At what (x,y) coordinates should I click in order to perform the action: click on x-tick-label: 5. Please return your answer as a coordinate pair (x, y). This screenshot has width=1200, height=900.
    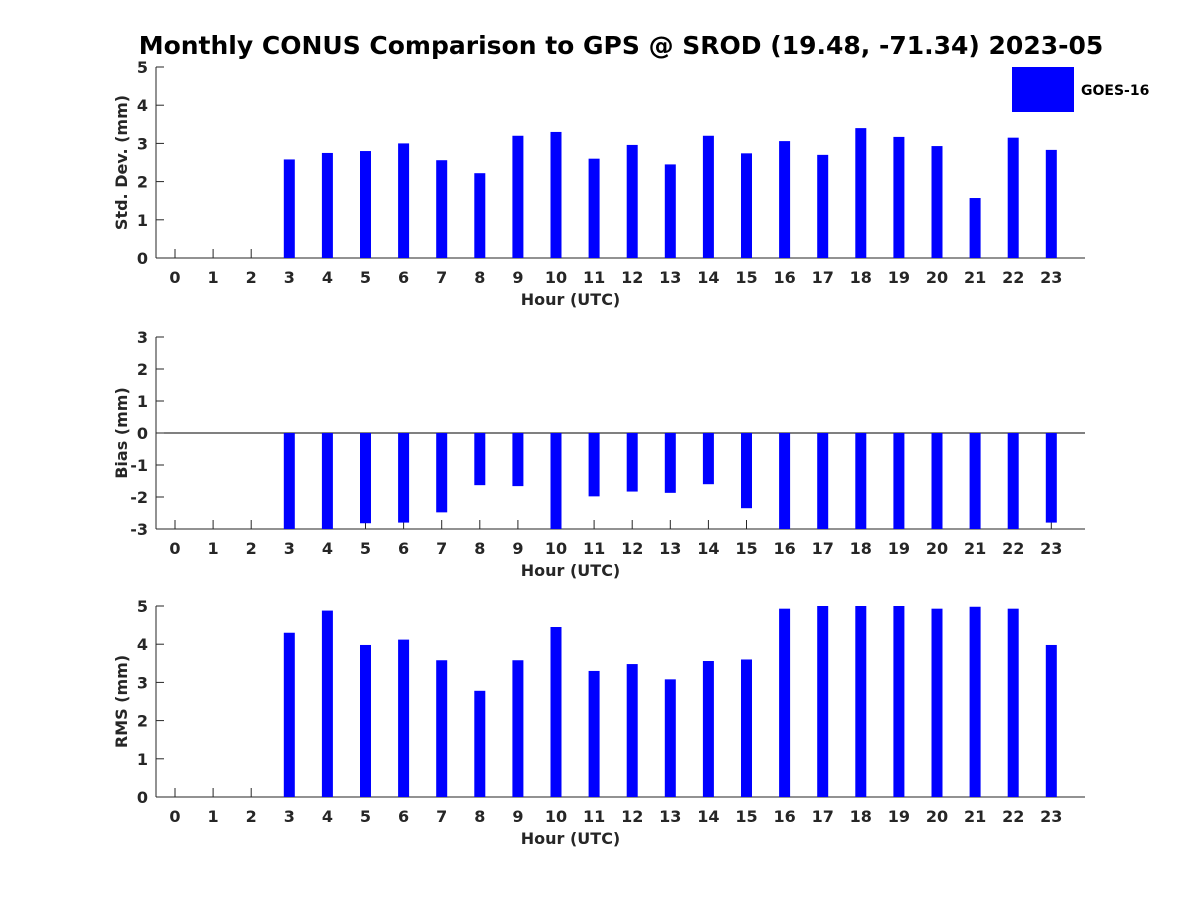
    Looking at the image, I should click on (365, 277).